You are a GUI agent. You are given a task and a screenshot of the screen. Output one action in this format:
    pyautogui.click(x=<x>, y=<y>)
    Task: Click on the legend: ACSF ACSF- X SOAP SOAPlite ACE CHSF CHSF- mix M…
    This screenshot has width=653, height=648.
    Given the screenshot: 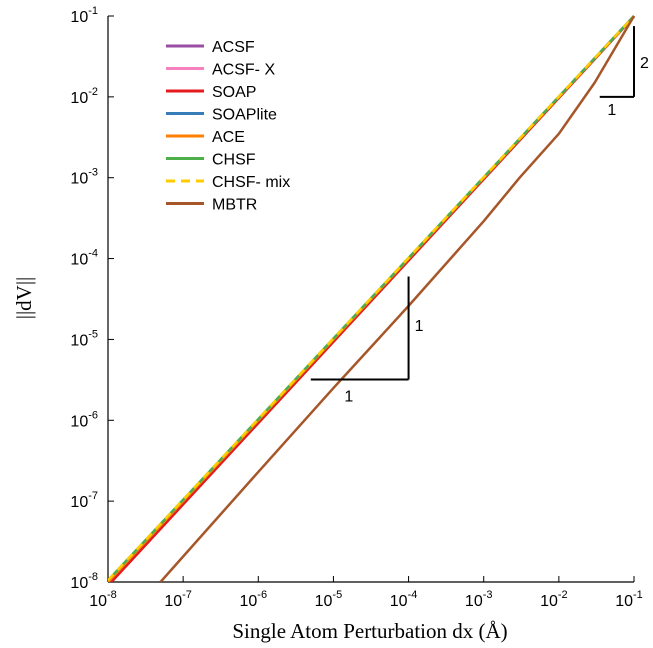 What is the action you would take?
    pyautogui.click(x=228, y=126)
    